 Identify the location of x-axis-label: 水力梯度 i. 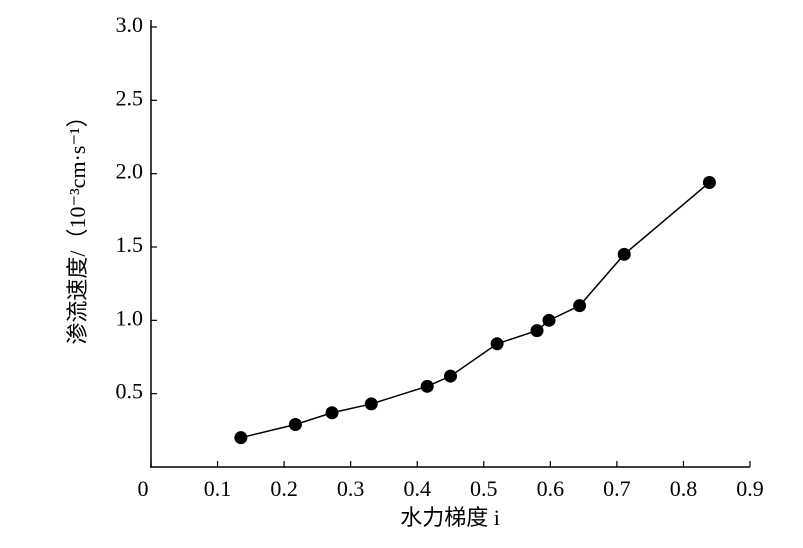
(450, 517).